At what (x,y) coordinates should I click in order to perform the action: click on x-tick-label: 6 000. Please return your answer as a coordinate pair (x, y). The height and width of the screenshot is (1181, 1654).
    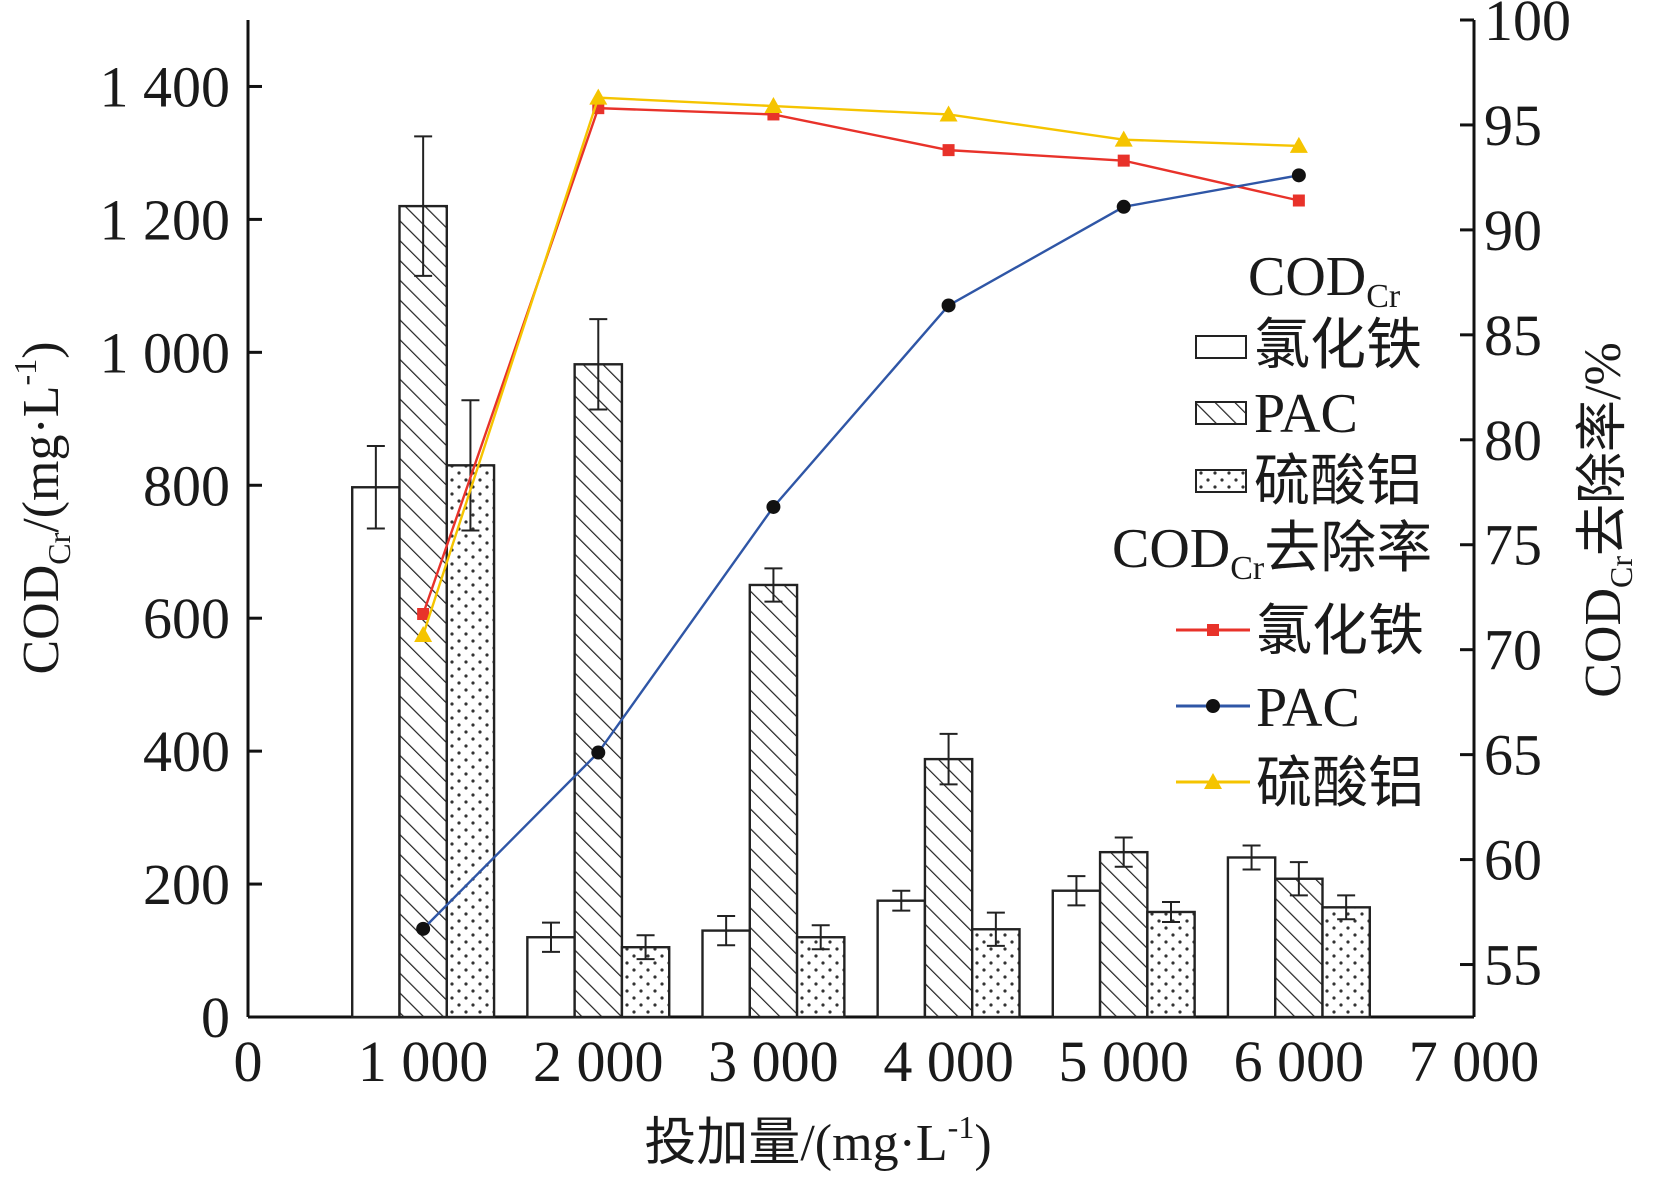
    Looking at the image, I should click on (1299, 1061).